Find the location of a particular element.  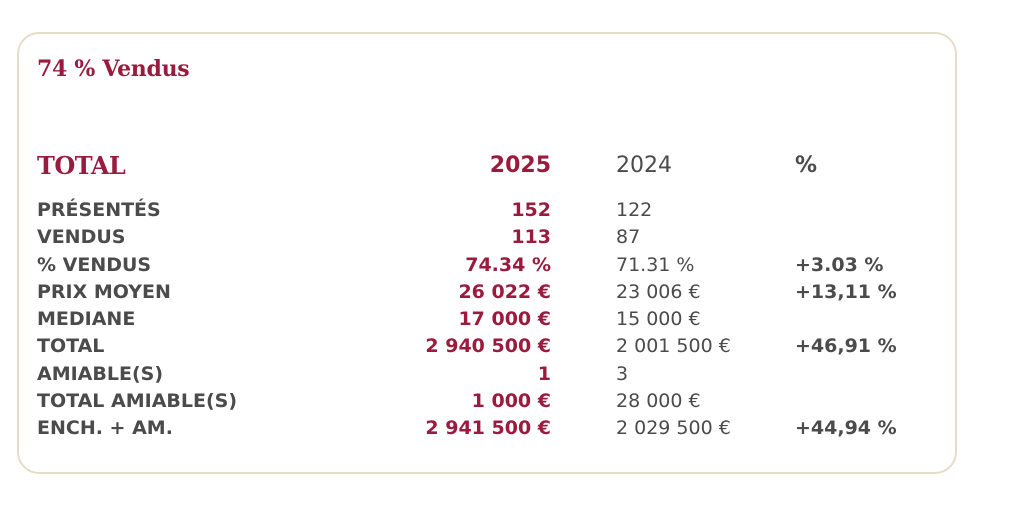

table-row: TOTAL 2 940 500 € 2 001 500 € +46,91 % is located at coordinates (506, 346).